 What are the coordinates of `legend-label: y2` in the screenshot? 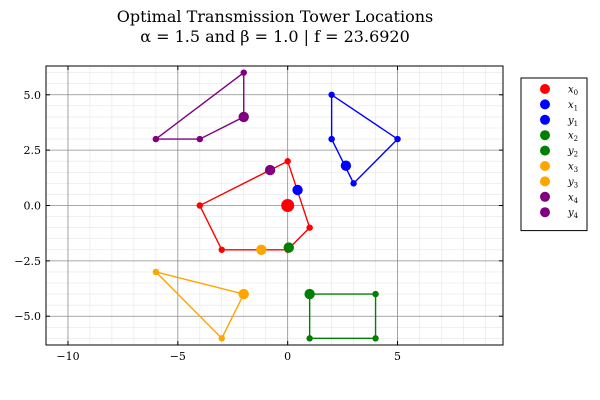 It's located at (572, 152).